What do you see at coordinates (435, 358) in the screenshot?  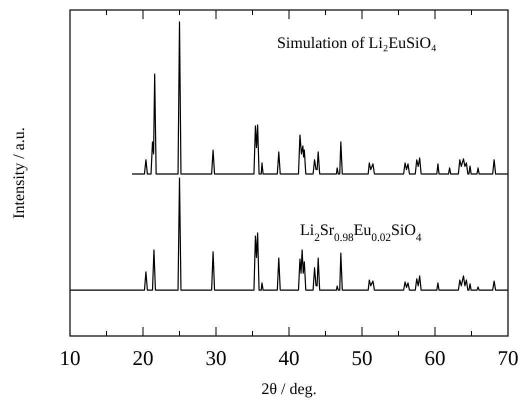 I see `x-tick-label: 60` at bounding box center [435, 358].